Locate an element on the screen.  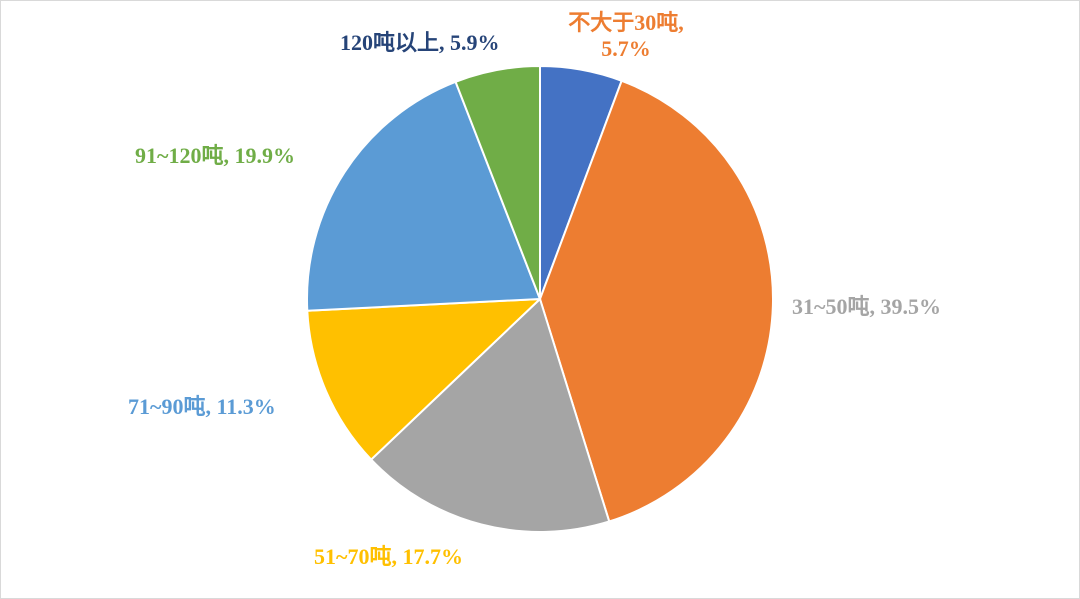
data-label-category: 91~120吨 is located at coordinates (179, 155).